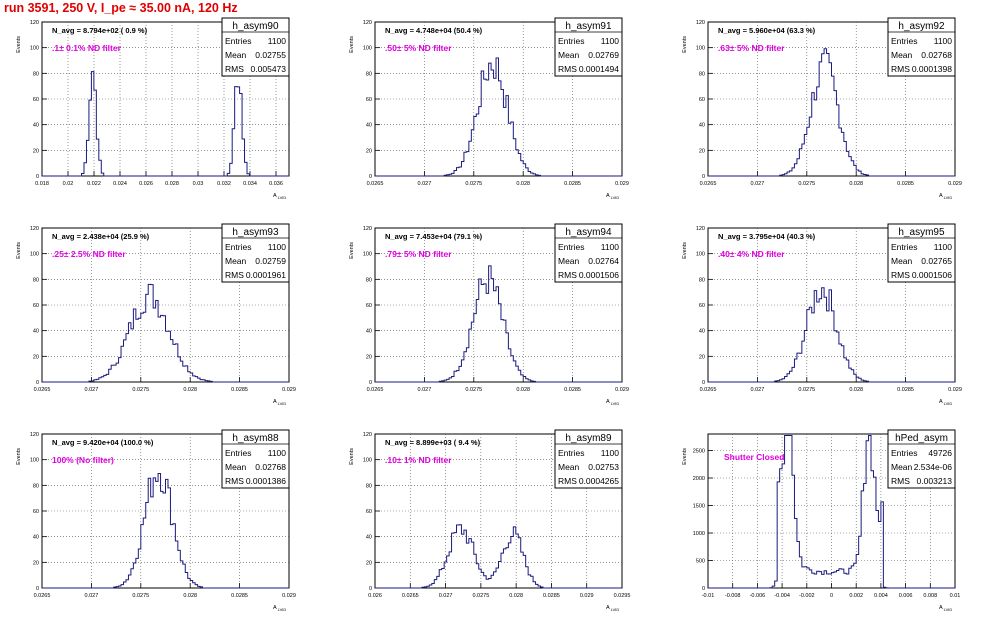 This screenshot has width=996, height=622. I want to click on x-tick-label: 0.02, so click(68, 184).